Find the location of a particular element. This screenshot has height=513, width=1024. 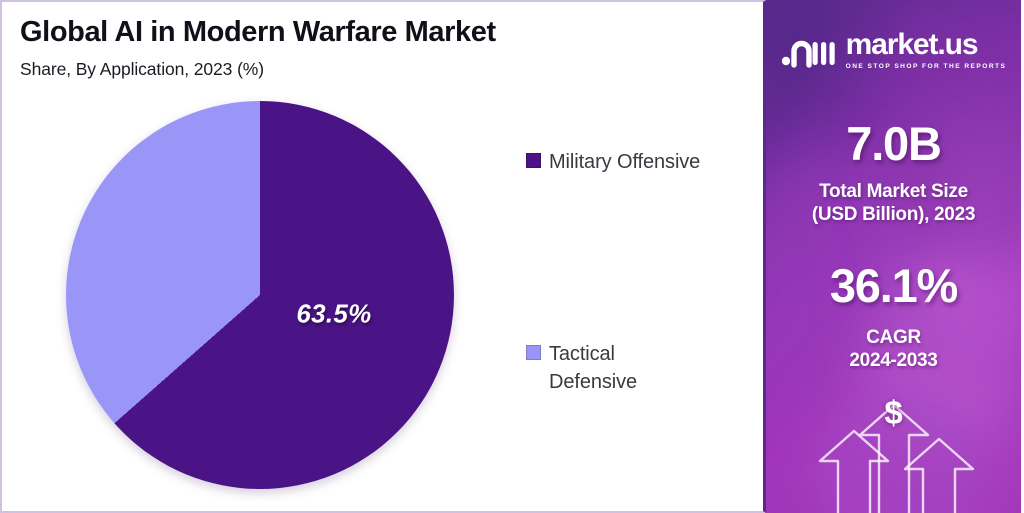

page-title: Global AI in Modern Warfare Market is located at coordinates (258, 32).